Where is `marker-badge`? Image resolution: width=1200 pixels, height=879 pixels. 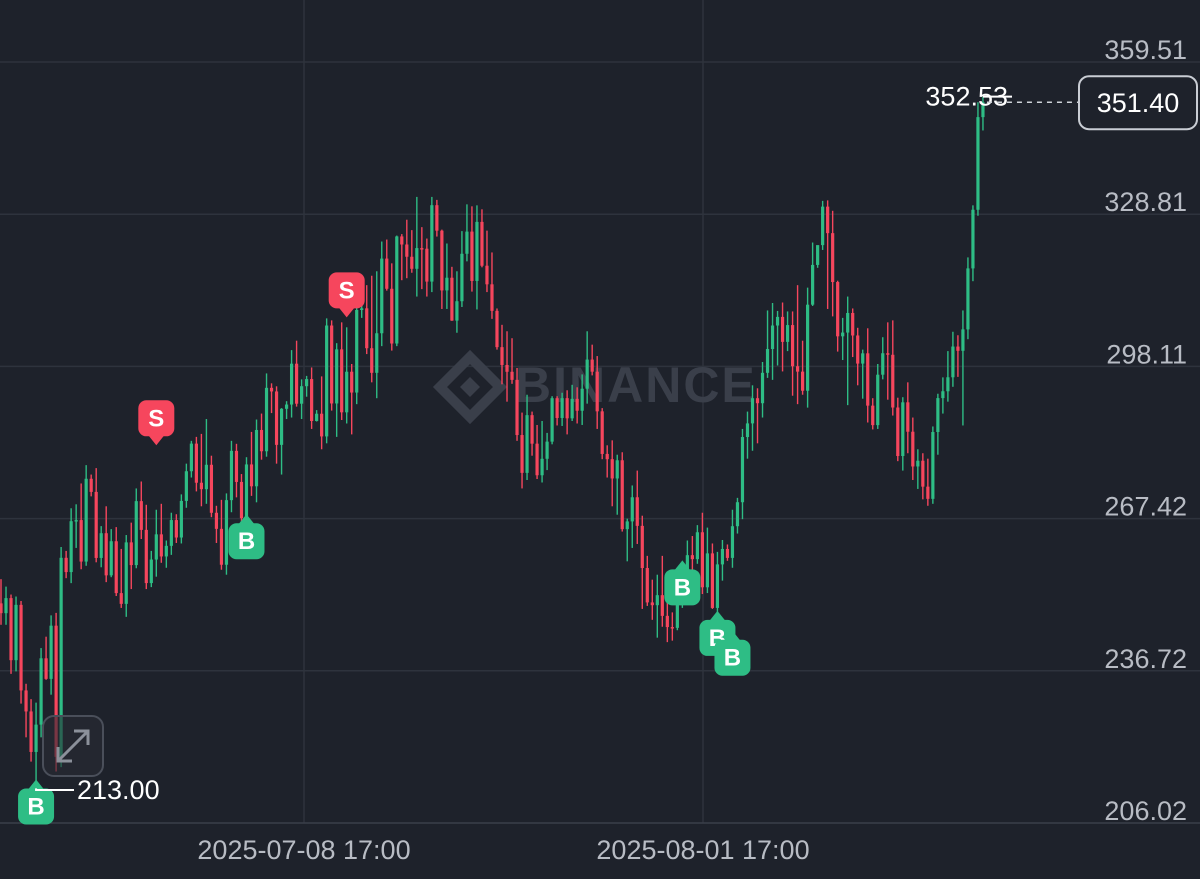
marker-badge is located at coordinates (682, 587).